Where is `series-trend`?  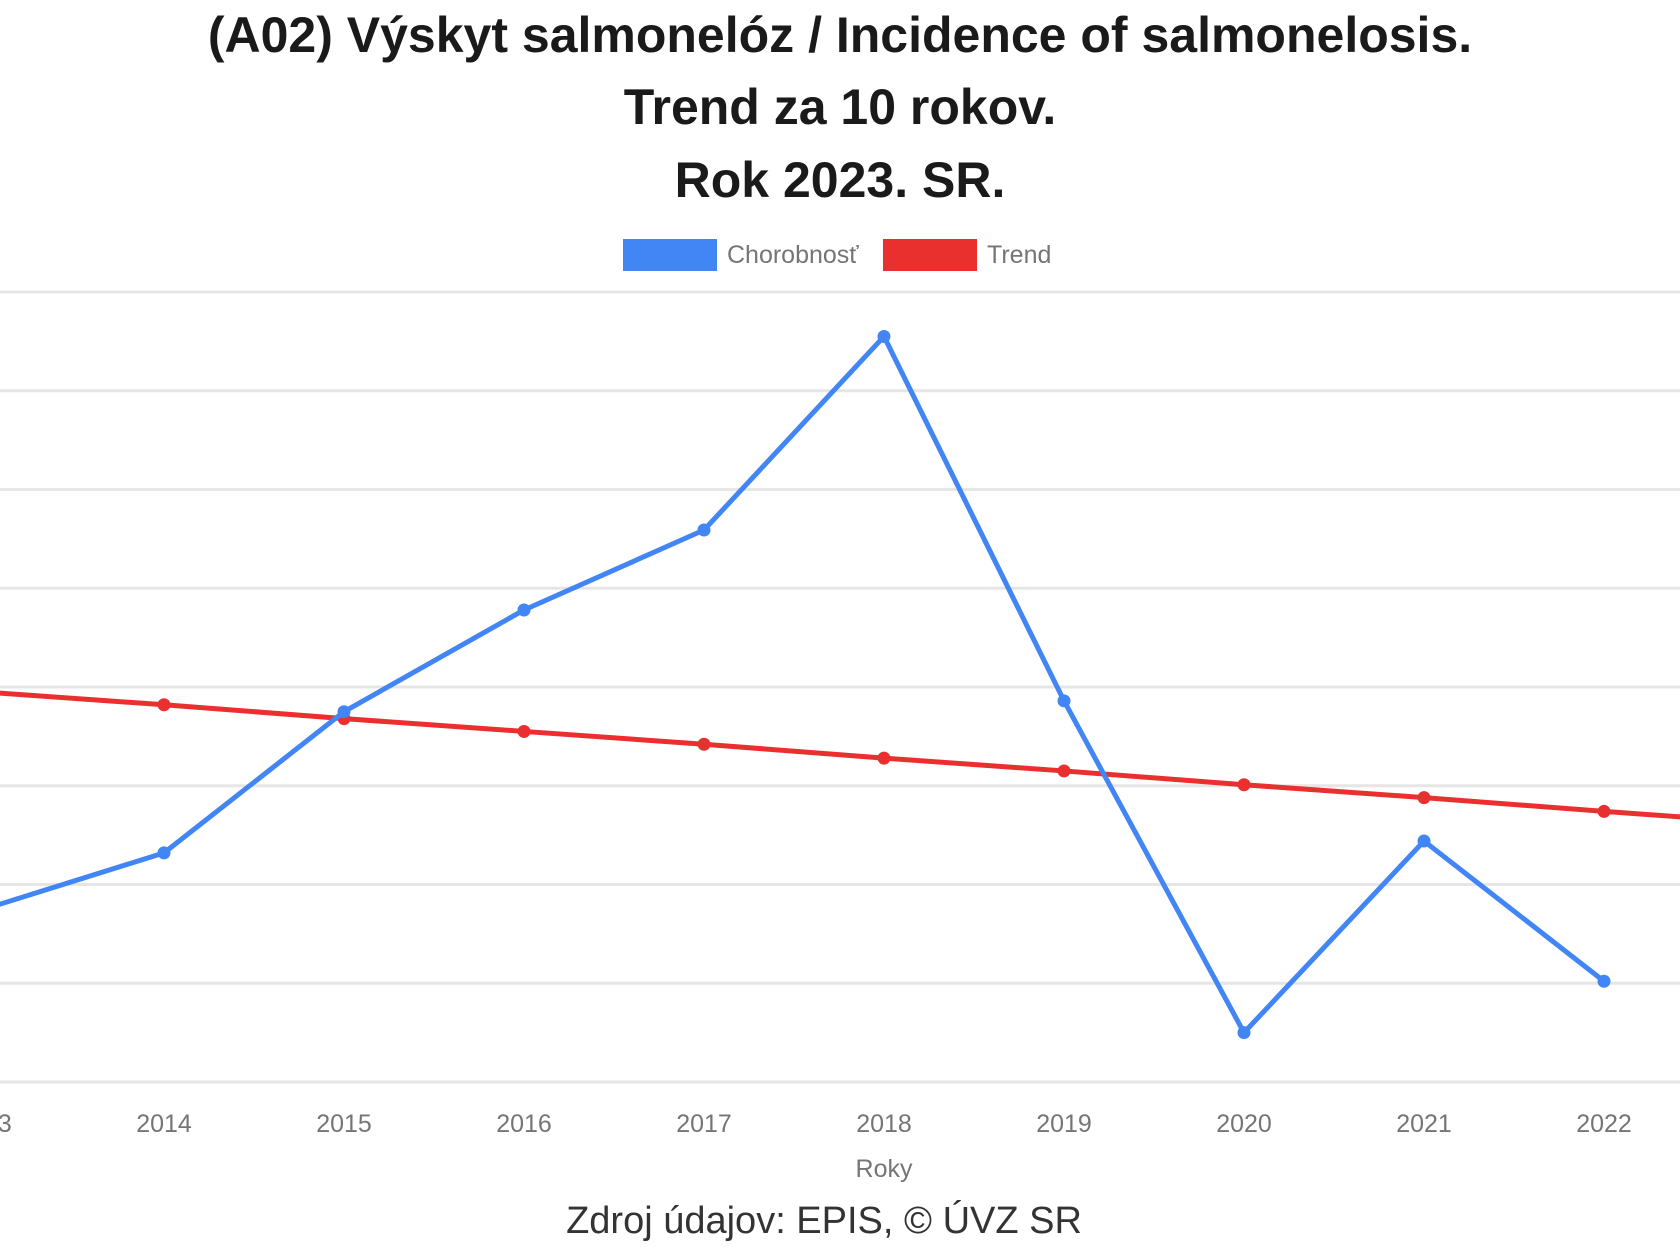
series-trend is located at coordinates (840, 755).